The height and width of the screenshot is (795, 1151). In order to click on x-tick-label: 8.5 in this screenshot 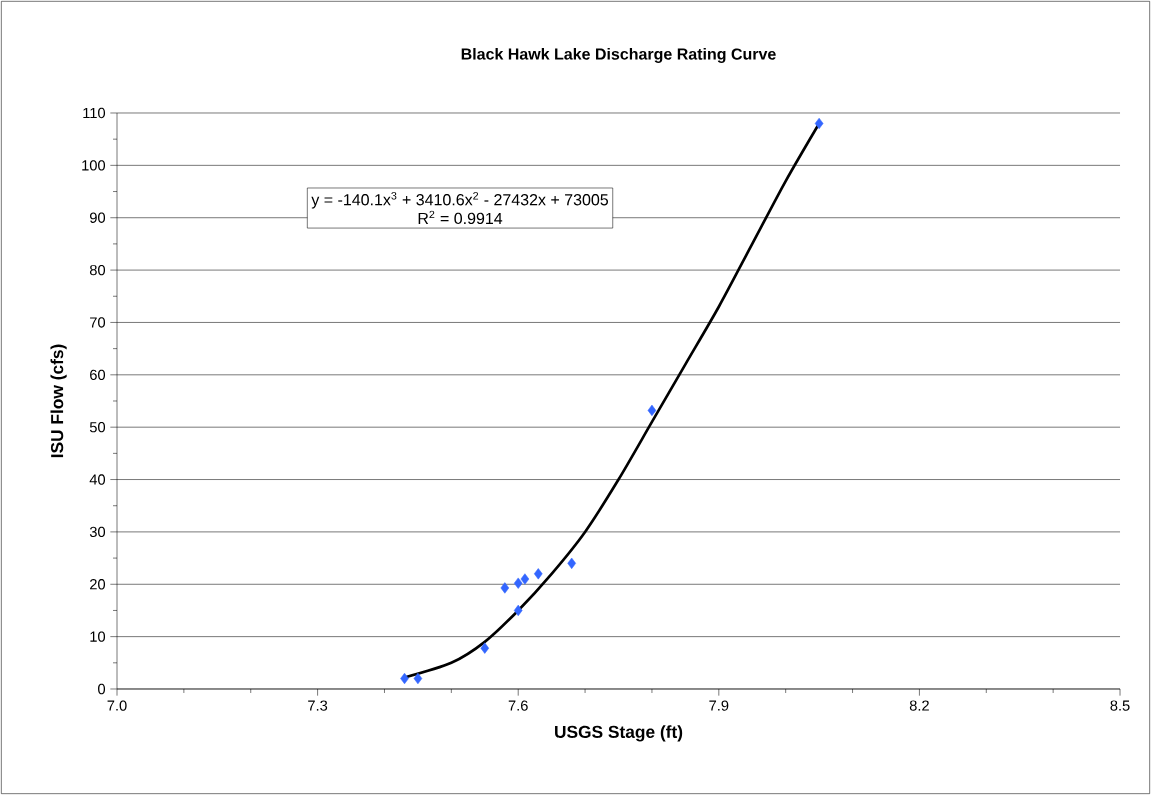, I will do `click(1120, 705)`.